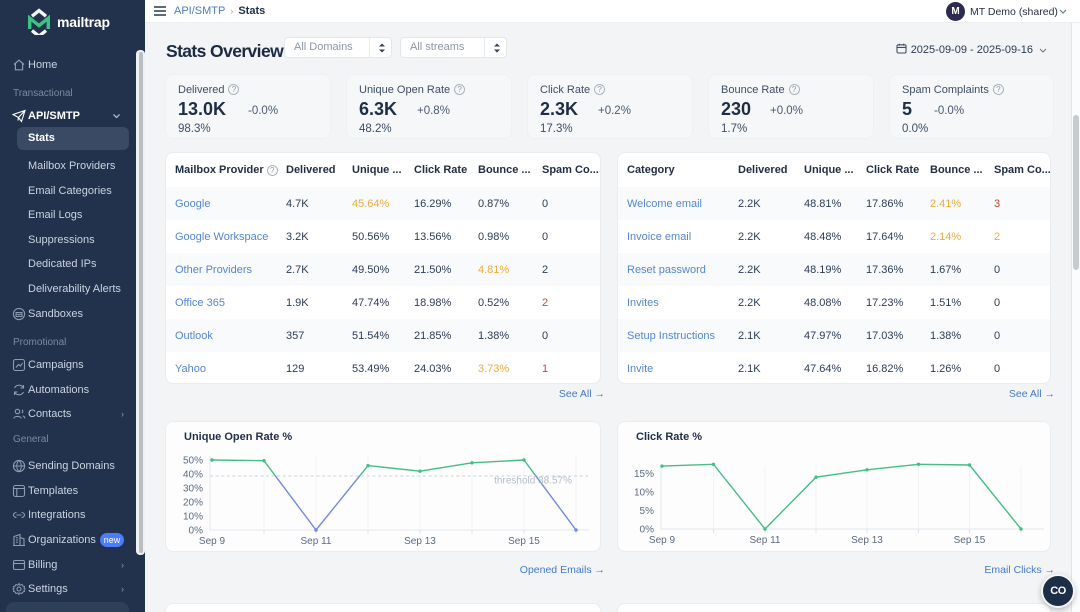 Image resolution: width=1080 pixels, height=612 pixels. Describe the element at coordinates (193, 503) in the screenshot. I see `svg-text: 20%` at that location.